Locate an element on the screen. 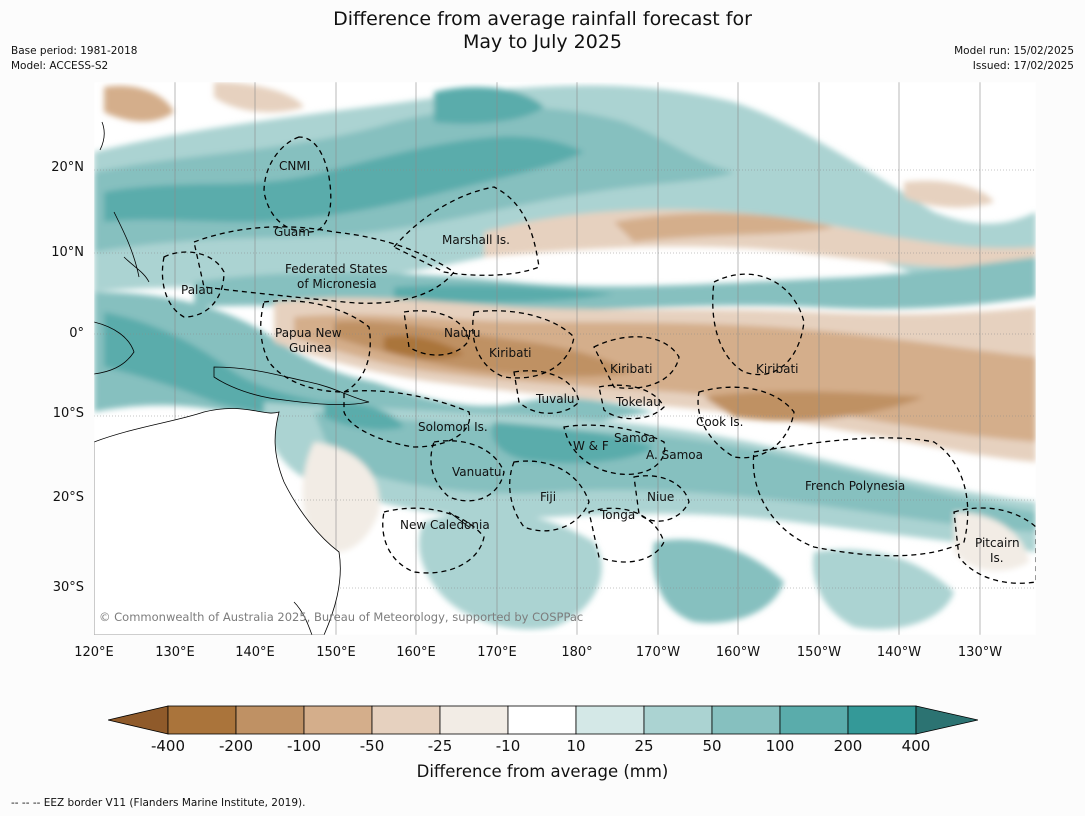 Image resolution: width=1085 pixels, height=816 pixels. lon-label-160e: 160°E is located at coordinates (416, 652).